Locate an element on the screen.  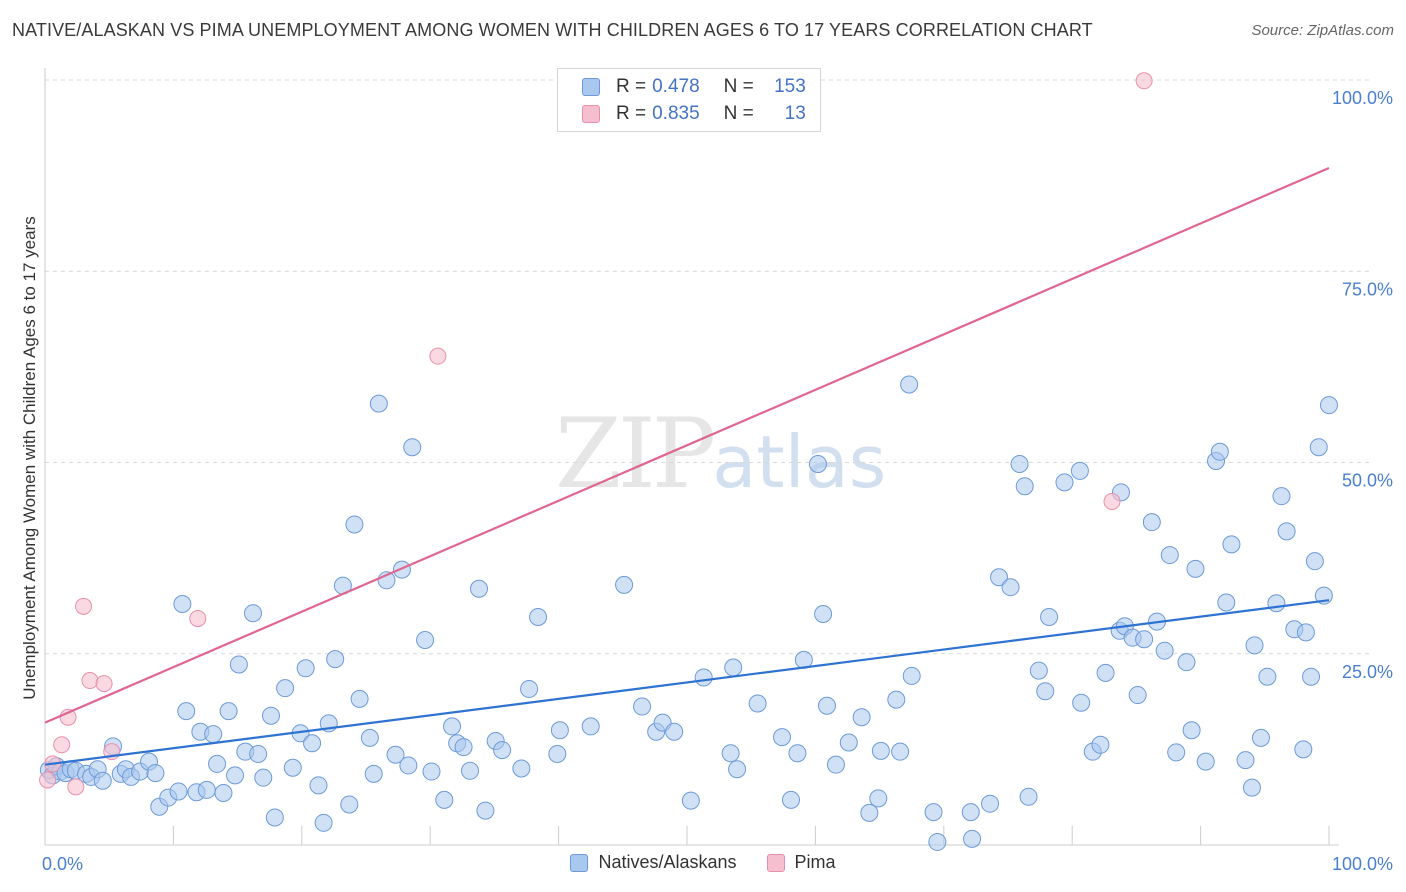
y-tick-label: 75.0% is located at coordinates (1367, 289).